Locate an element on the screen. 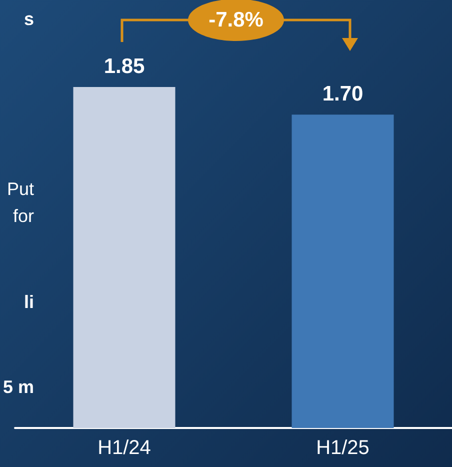 This screenshot has width=452, height=467. x-tick-label: H1/24 is located at coordinates (124, 448).